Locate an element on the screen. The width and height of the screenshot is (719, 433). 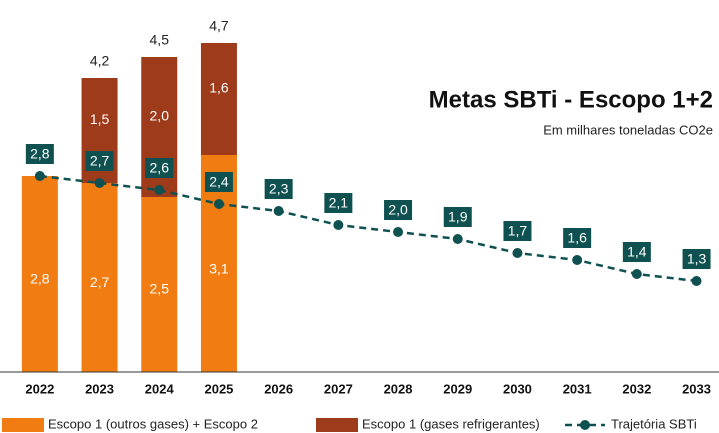
x-tick-label: 2027 is located at coordinates (338, 388).